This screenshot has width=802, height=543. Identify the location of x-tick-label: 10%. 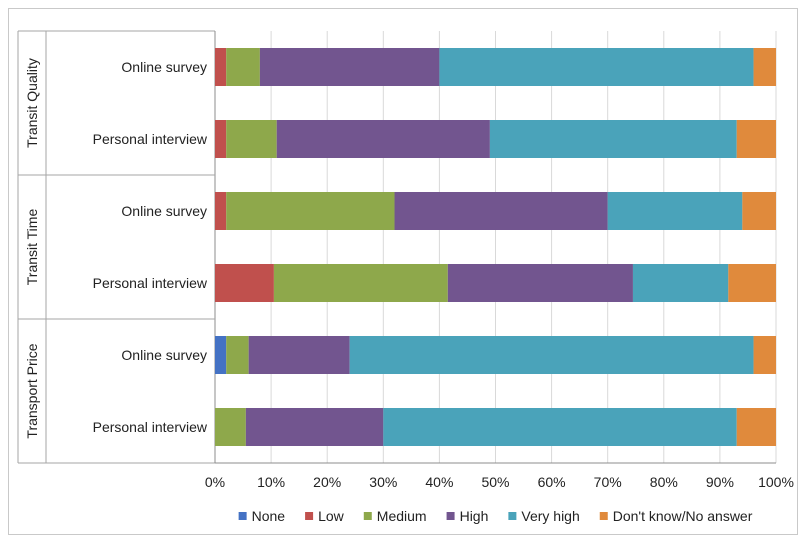
(271, 482).